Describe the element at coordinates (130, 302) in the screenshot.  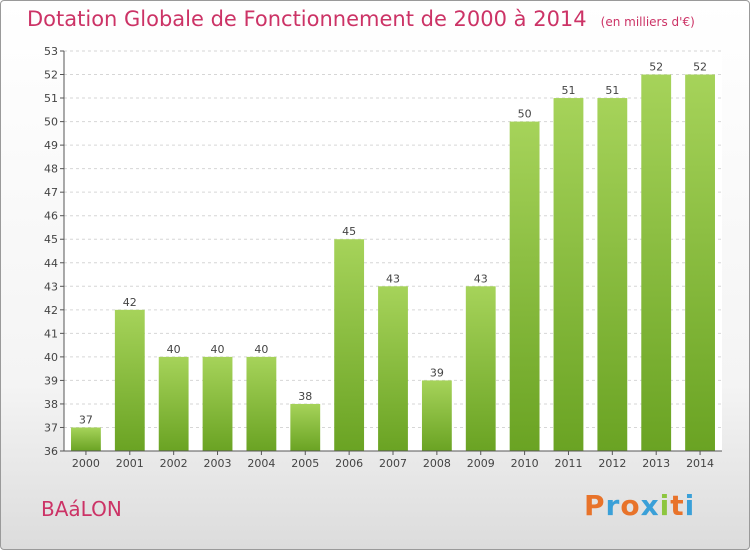
I see `bar-value-label: 42` at that location.